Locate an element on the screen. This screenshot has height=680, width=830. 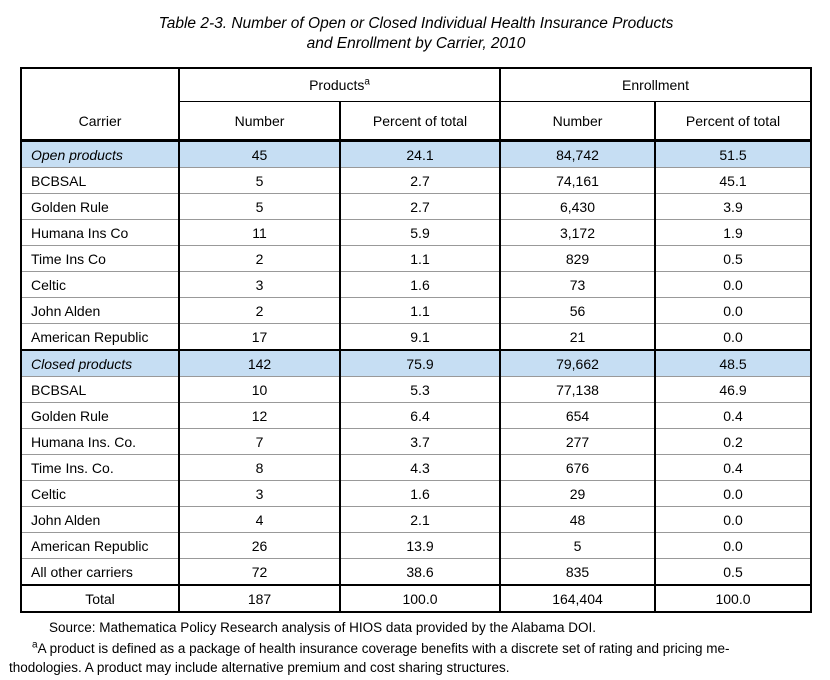
table-row: Golden Rule 12 6.4 654 0.4 is located at coordinates (416, 415).